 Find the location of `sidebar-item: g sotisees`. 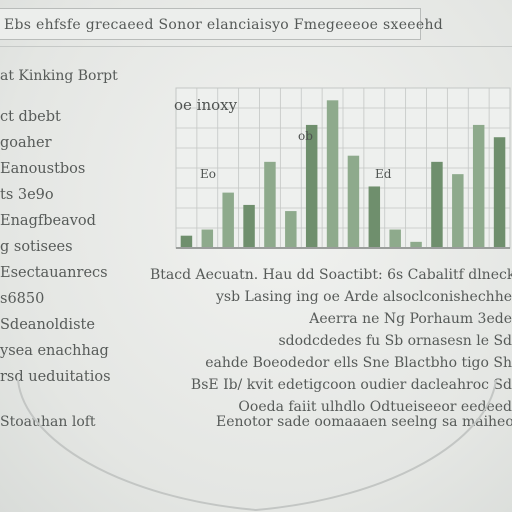

sidebar-item: g sotisees is located at coordinates (36, 247).